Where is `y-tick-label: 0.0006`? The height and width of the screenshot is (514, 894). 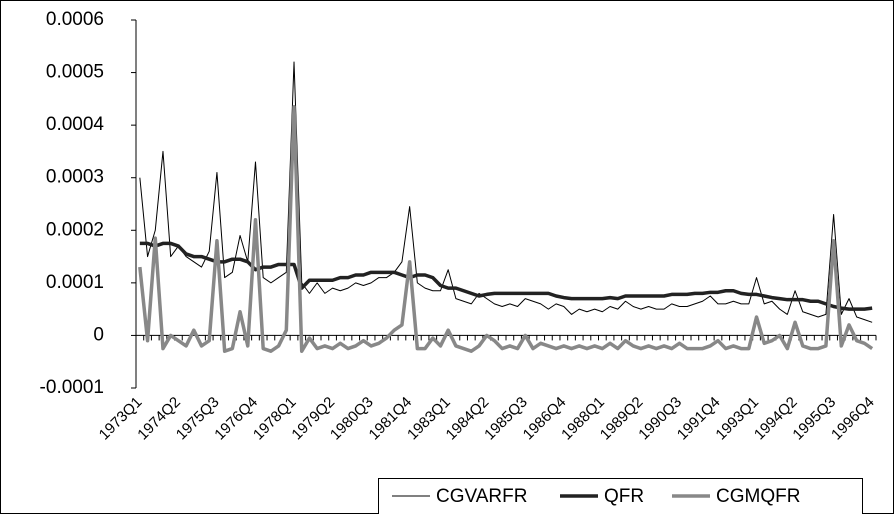
y-tick-label: 0.0006 is located at coordinates (75, 19).